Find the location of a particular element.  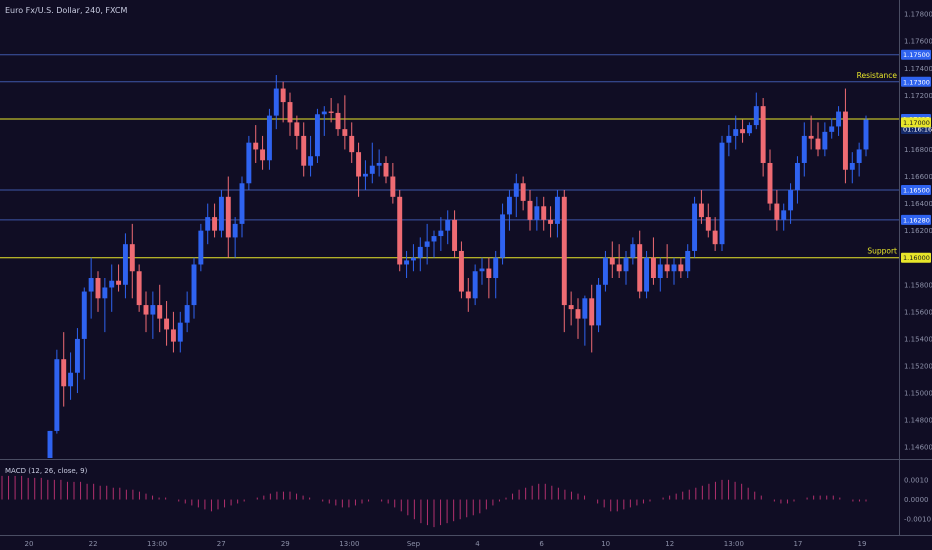

support-price-badge: 1.16000 is located at coordinates (916, 258).